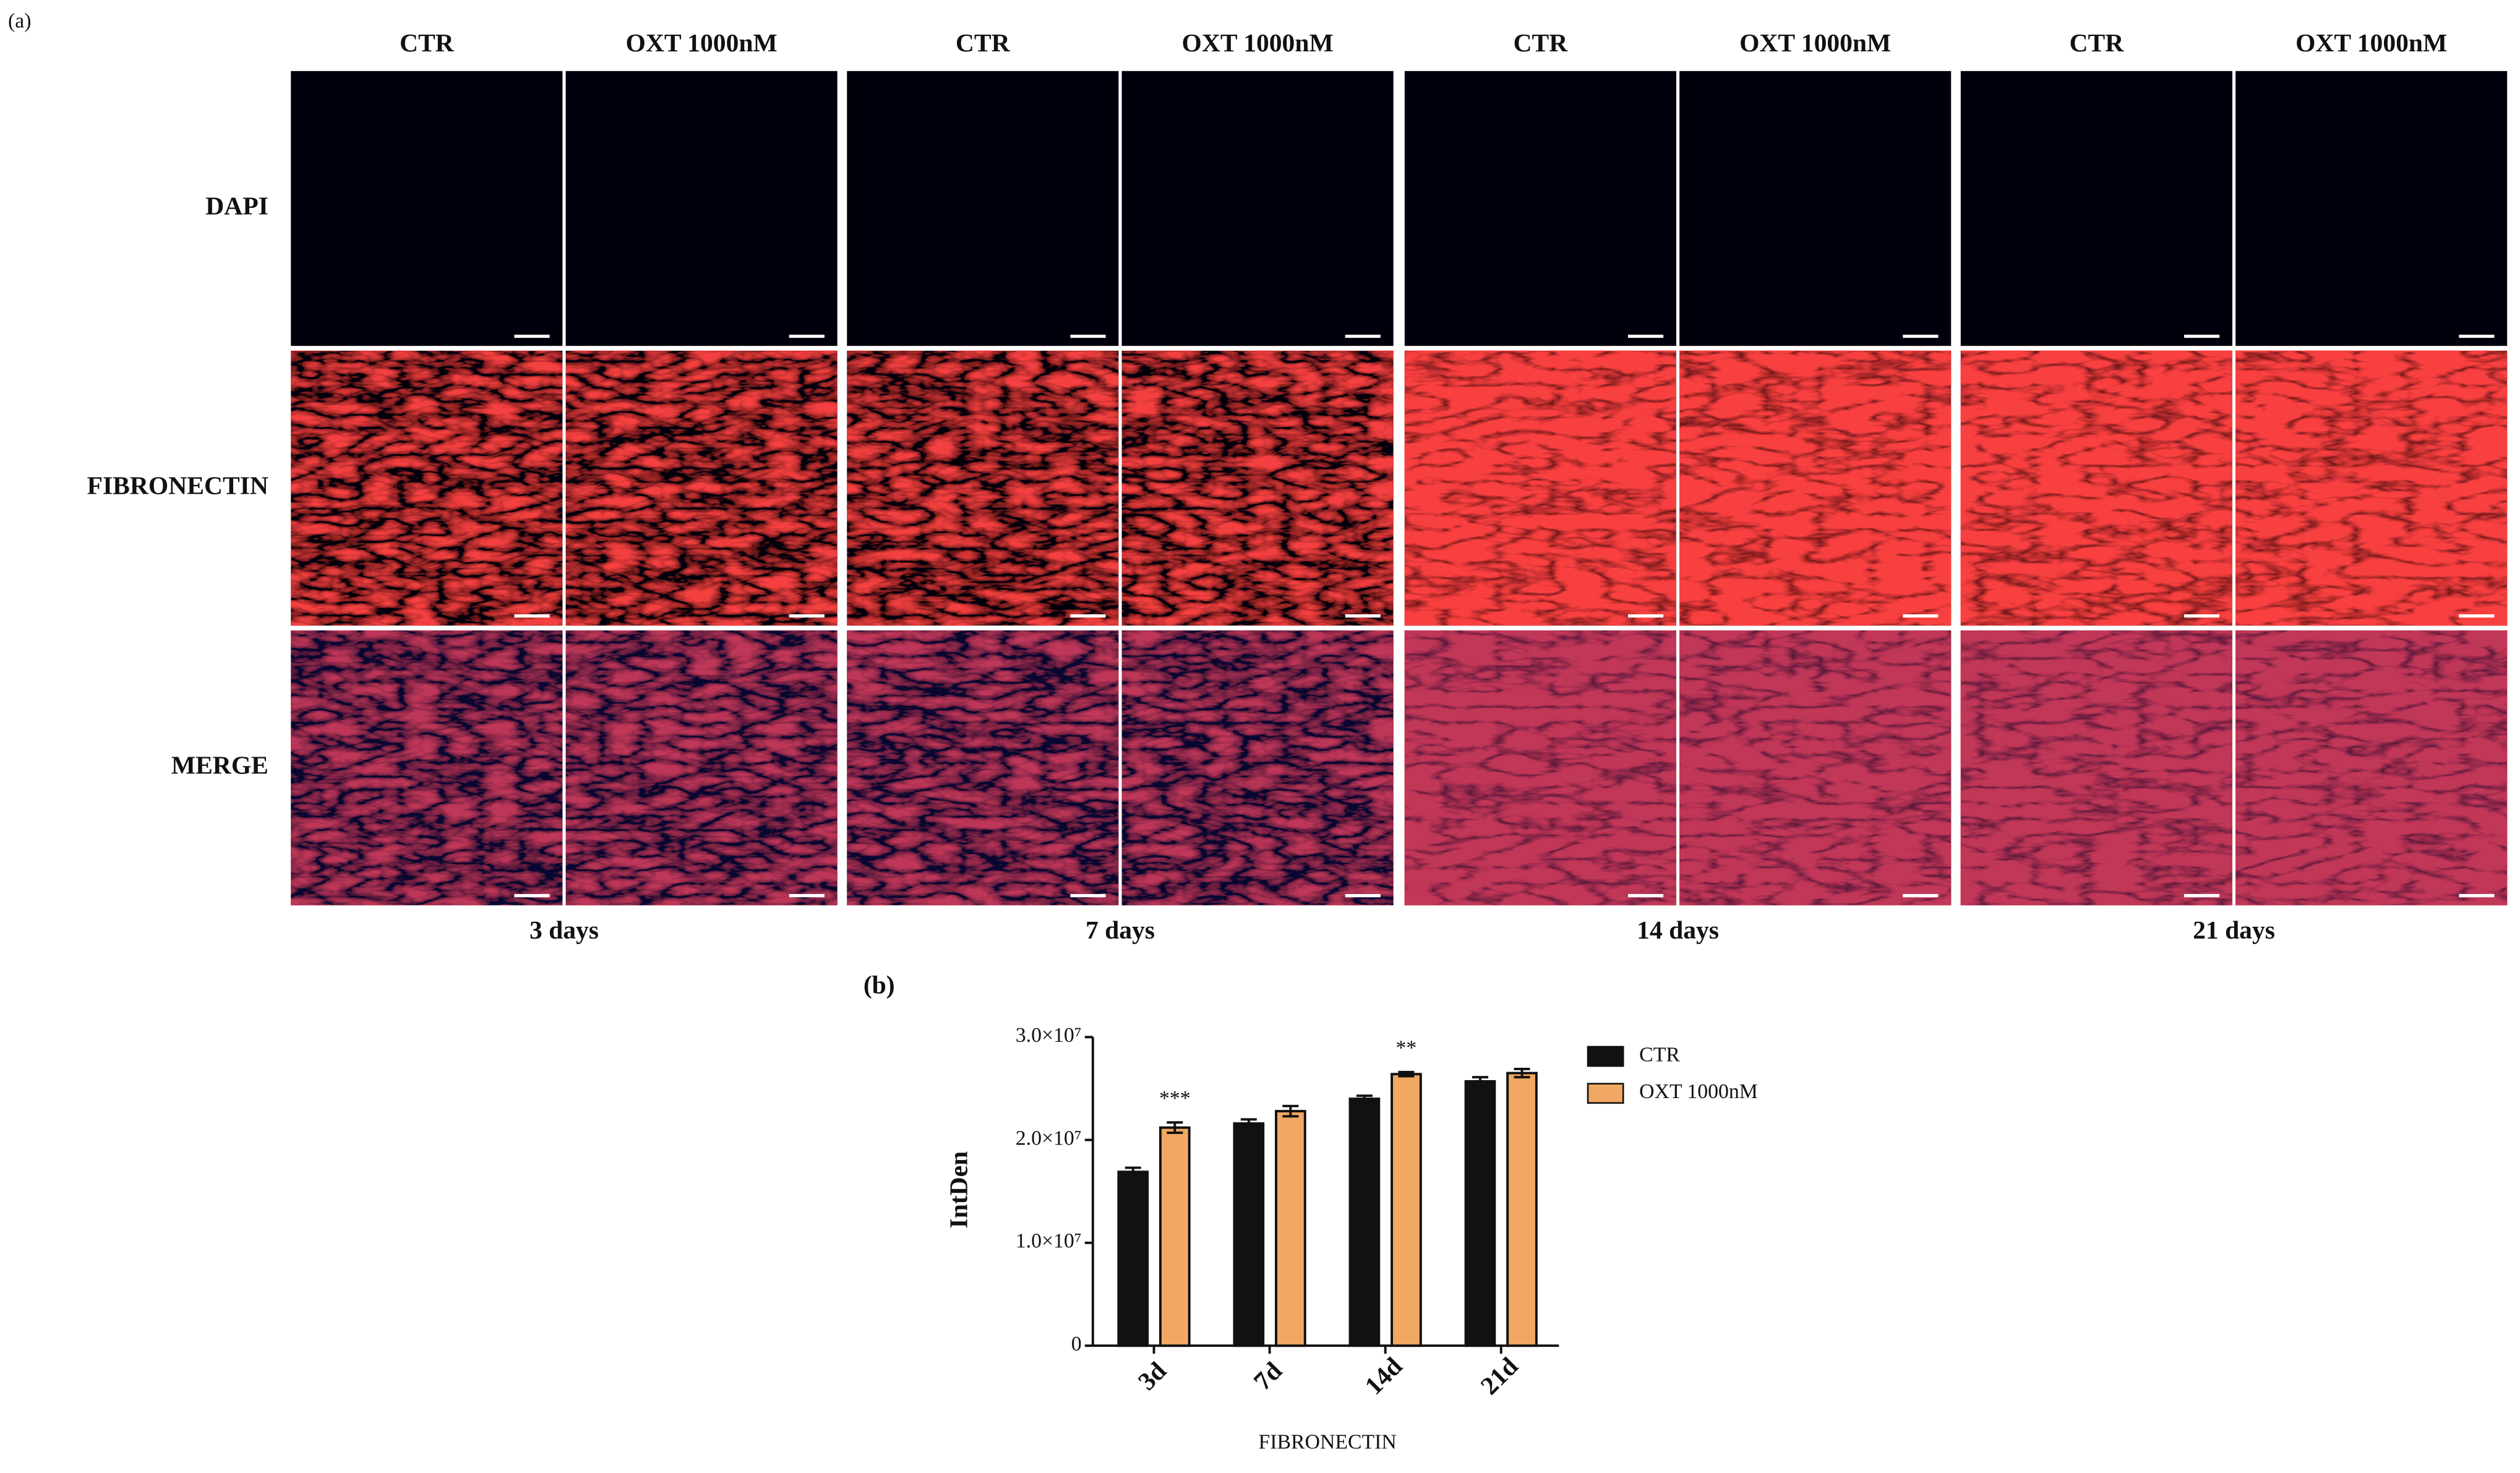 Image resolution: width=2520 pixels, height=1473 pixels. What do you see at coordinates (1121, 930) in the screenshot?
I see `time-label: 7 days` at bounding box center [1121, 930].